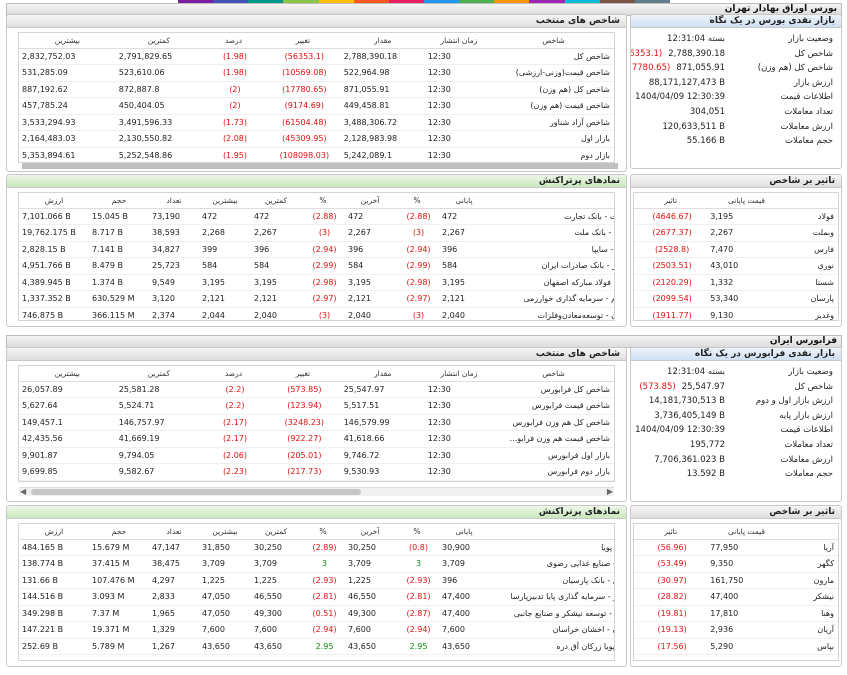  What do you see at coordinates (382, 154) in the screenshot?
I see `table-cell: 5,242,089.1` at bounding box center [382, 154].